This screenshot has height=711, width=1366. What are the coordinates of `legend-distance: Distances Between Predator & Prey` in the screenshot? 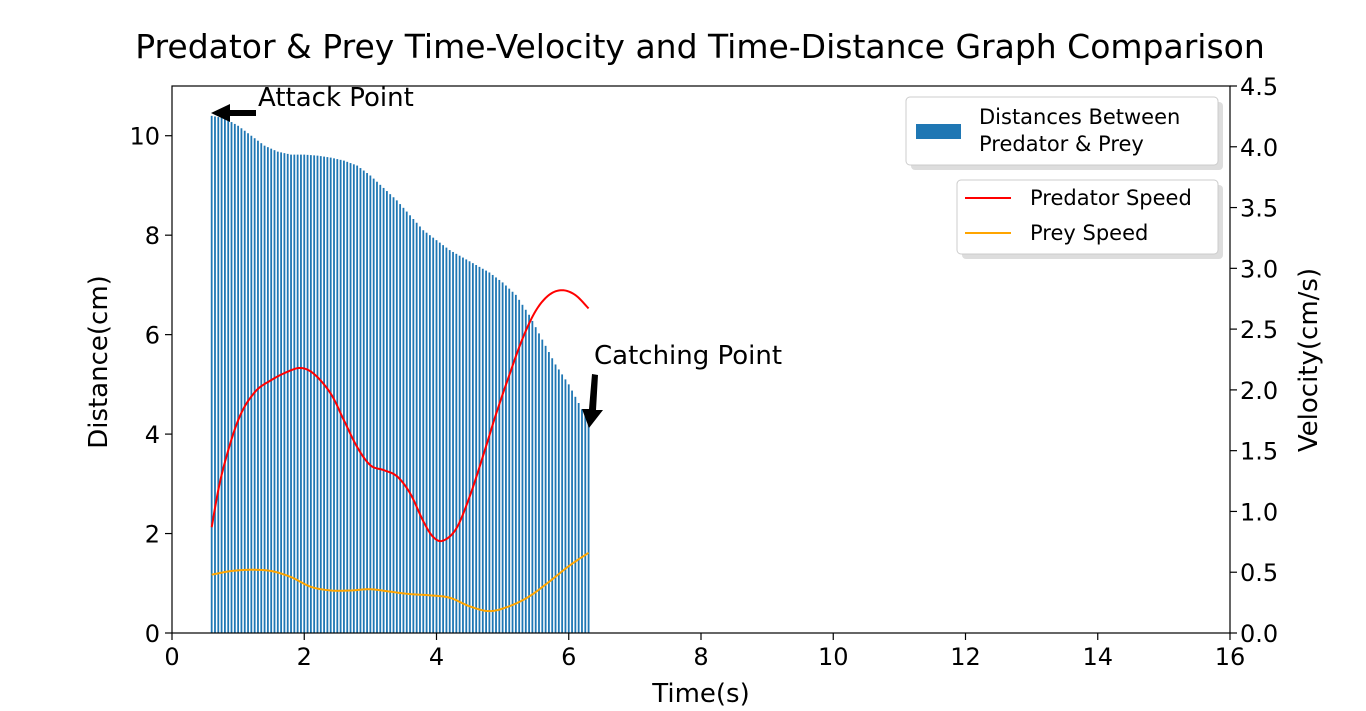 It's located at (1064, 133).